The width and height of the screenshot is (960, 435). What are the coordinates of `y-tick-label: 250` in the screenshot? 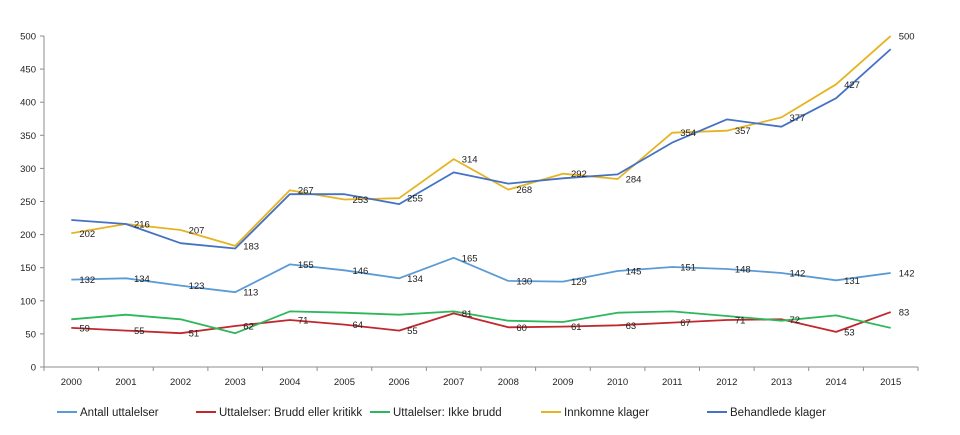 It's located at (28, 202).